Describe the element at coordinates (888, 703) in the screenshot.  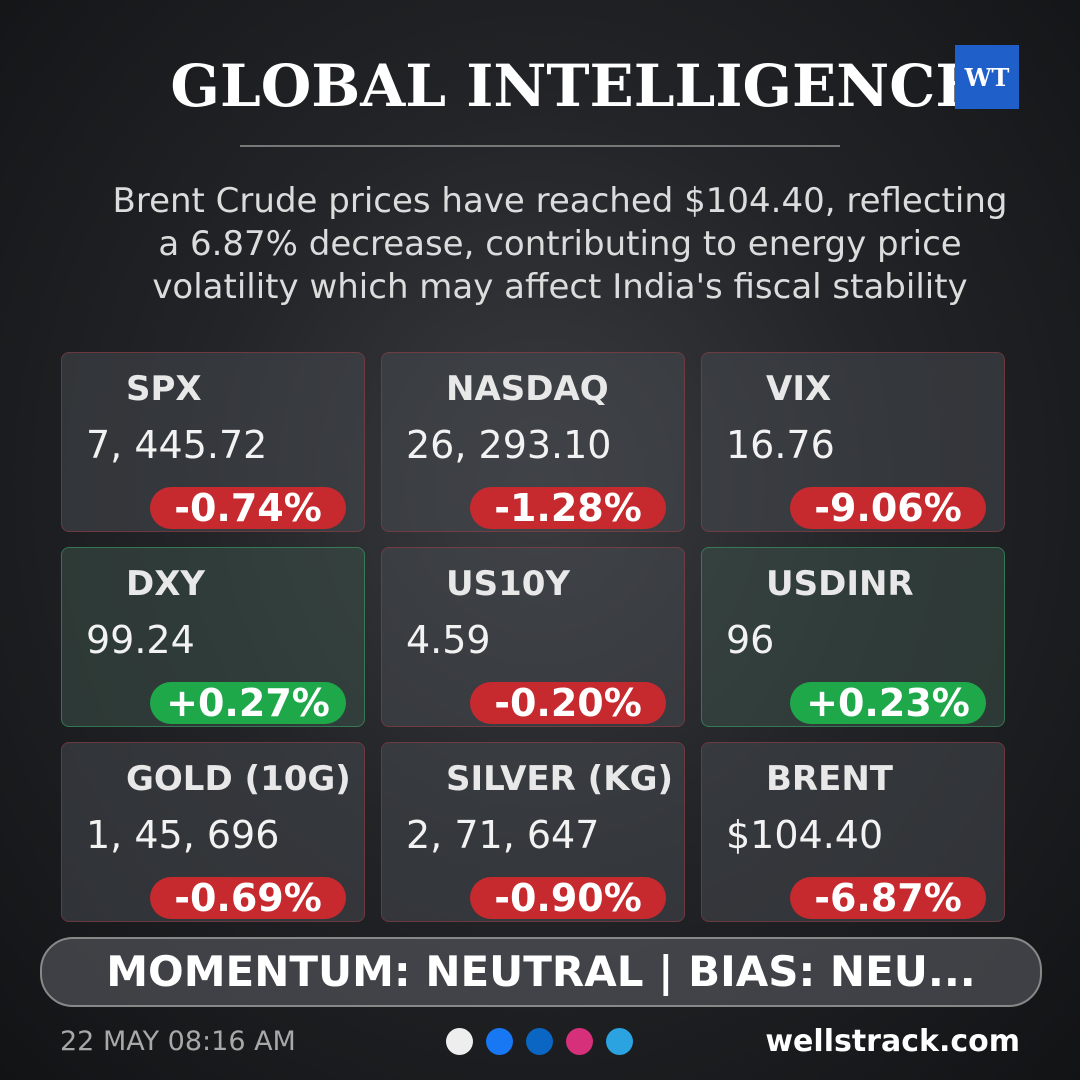
I see `change-badge: +0.23%` at that location.